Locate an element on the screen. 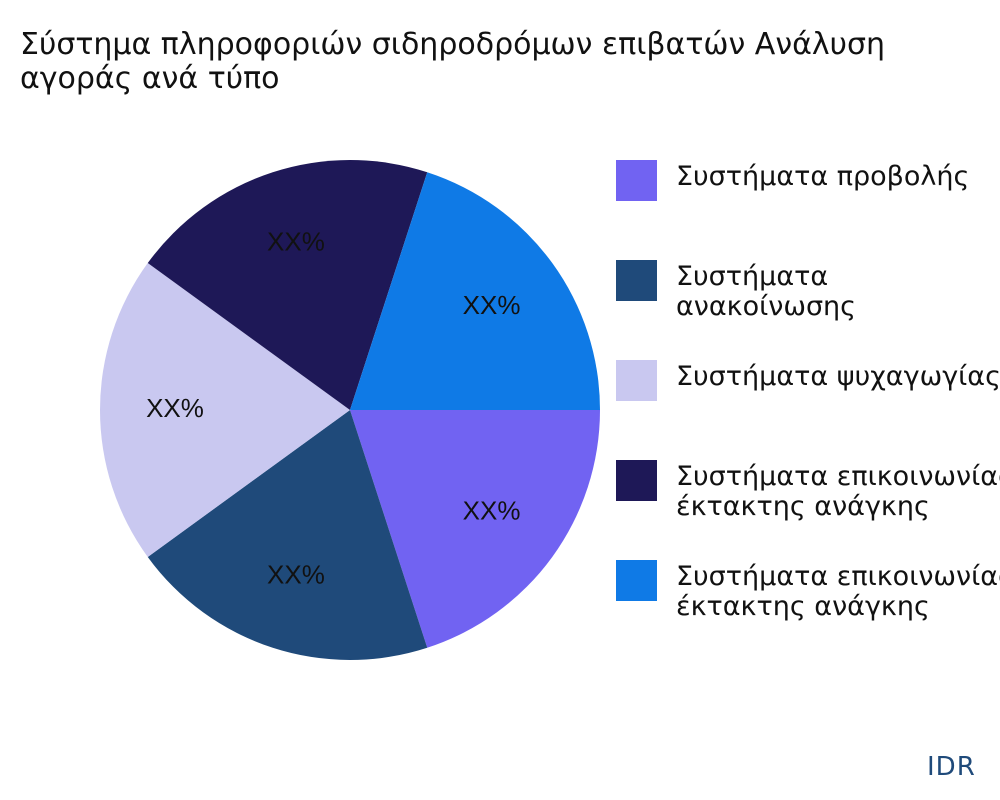 Image resolution: width=1000 pixels, height=800 pixels. chart-title-line-2: αγοράς ανά τύπο is located at coordinates (150, 78).